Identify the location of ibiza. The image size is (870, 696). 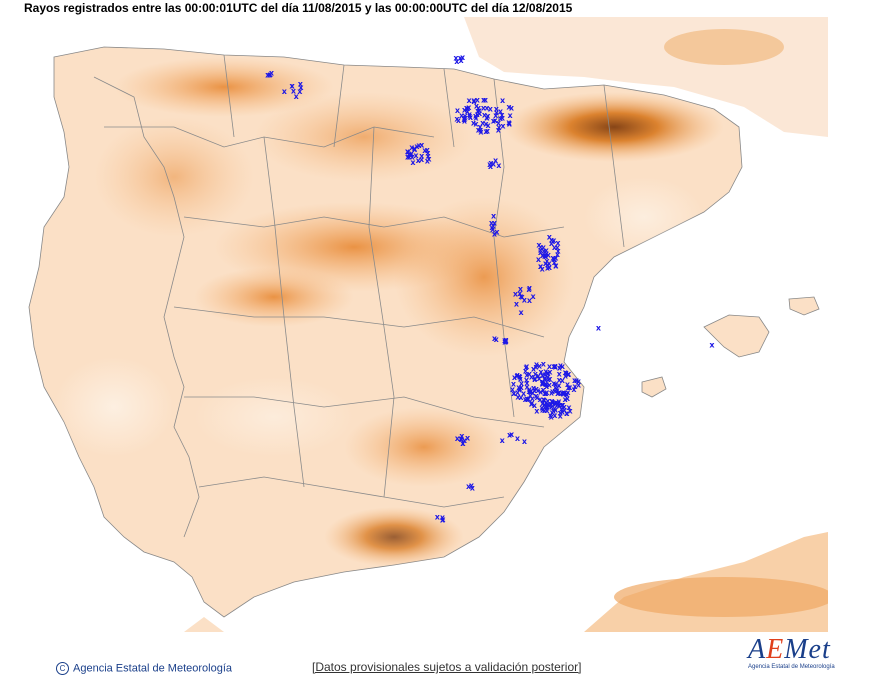
(654, 387).